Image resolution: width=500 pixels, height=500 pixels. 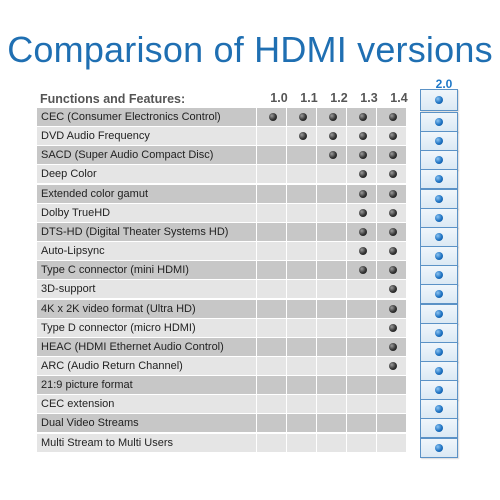 What do you see at coordinates (147, 270) in the screenshot?
I see `feature-label: Type C connector (mini HDMI)` at bounding box center [147, 270].